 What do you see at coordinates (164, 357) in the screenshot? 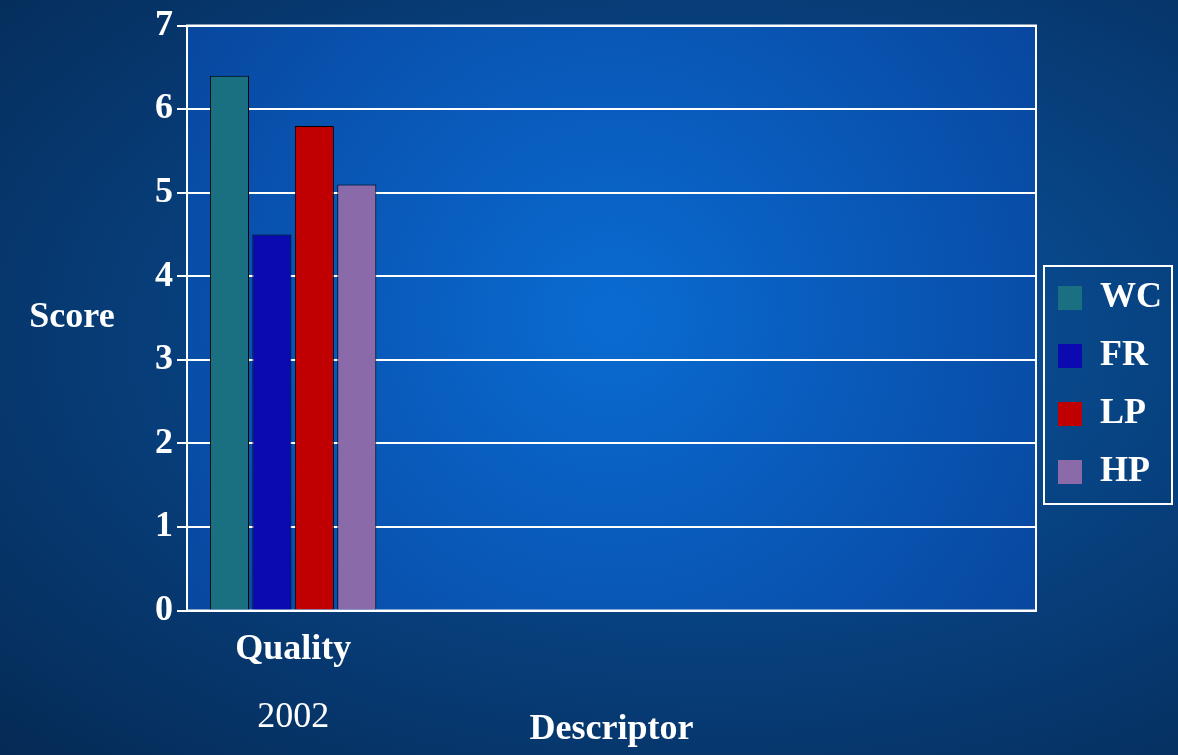
I see `y-tick-label: 3` at bounding box center [164, 357].